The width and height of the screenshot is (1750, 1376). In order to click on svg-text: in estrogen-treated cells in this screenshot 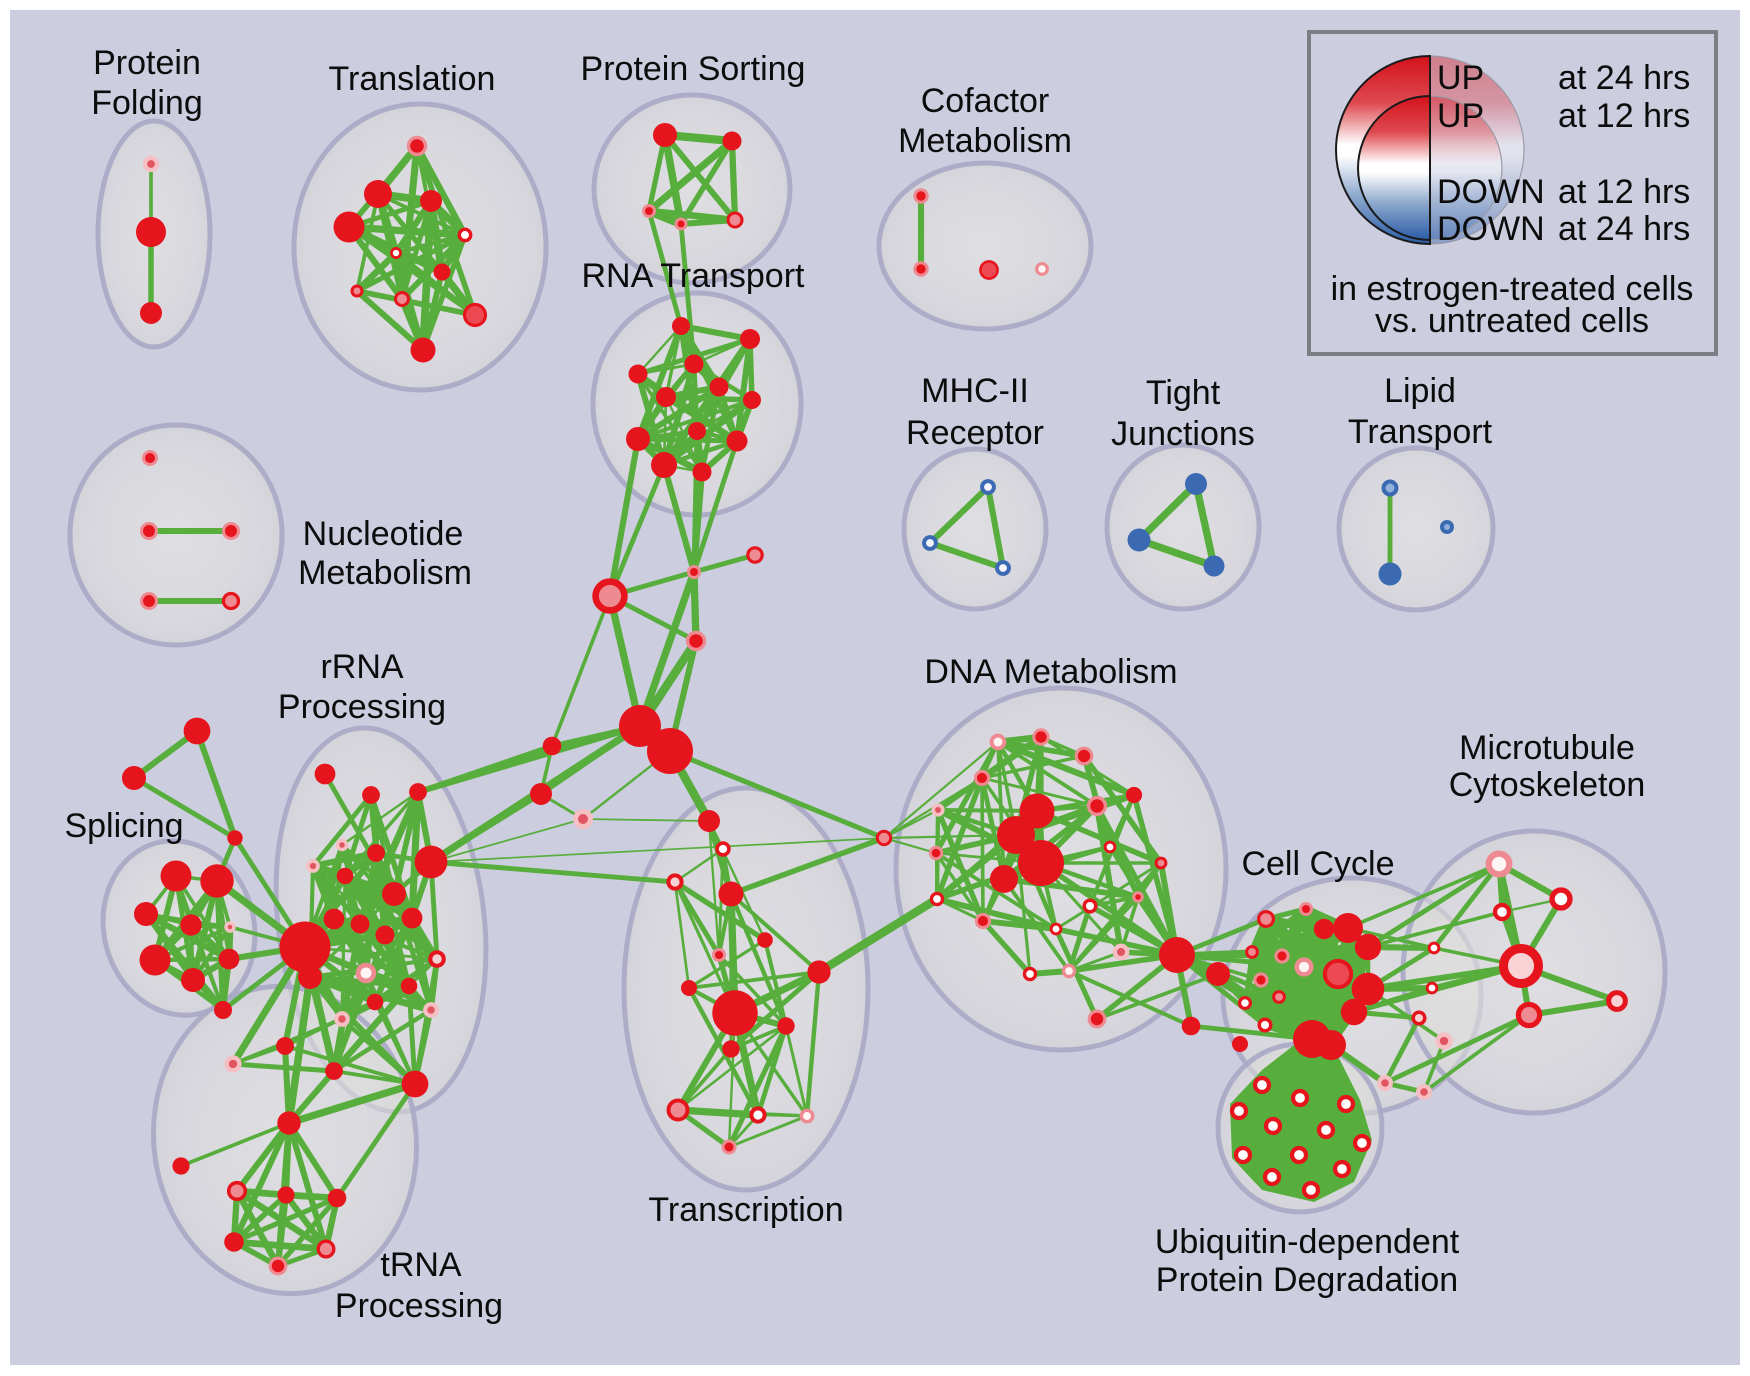, I will do `click(1512, 289)`.